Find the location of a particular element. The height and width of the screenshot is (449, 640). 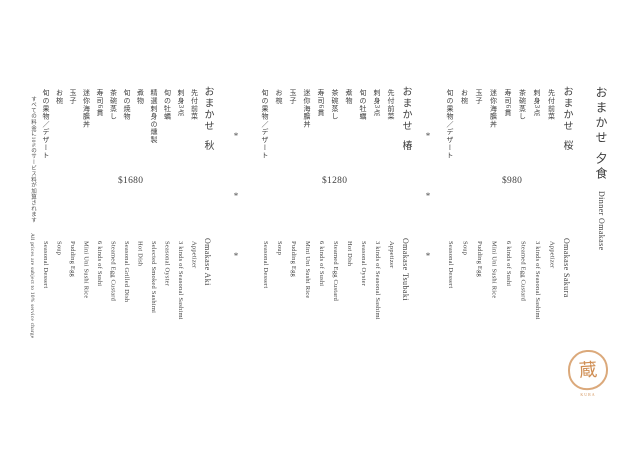

menu-item-jp: 精選刺身の燻製 is located at coordinates (154, 116).